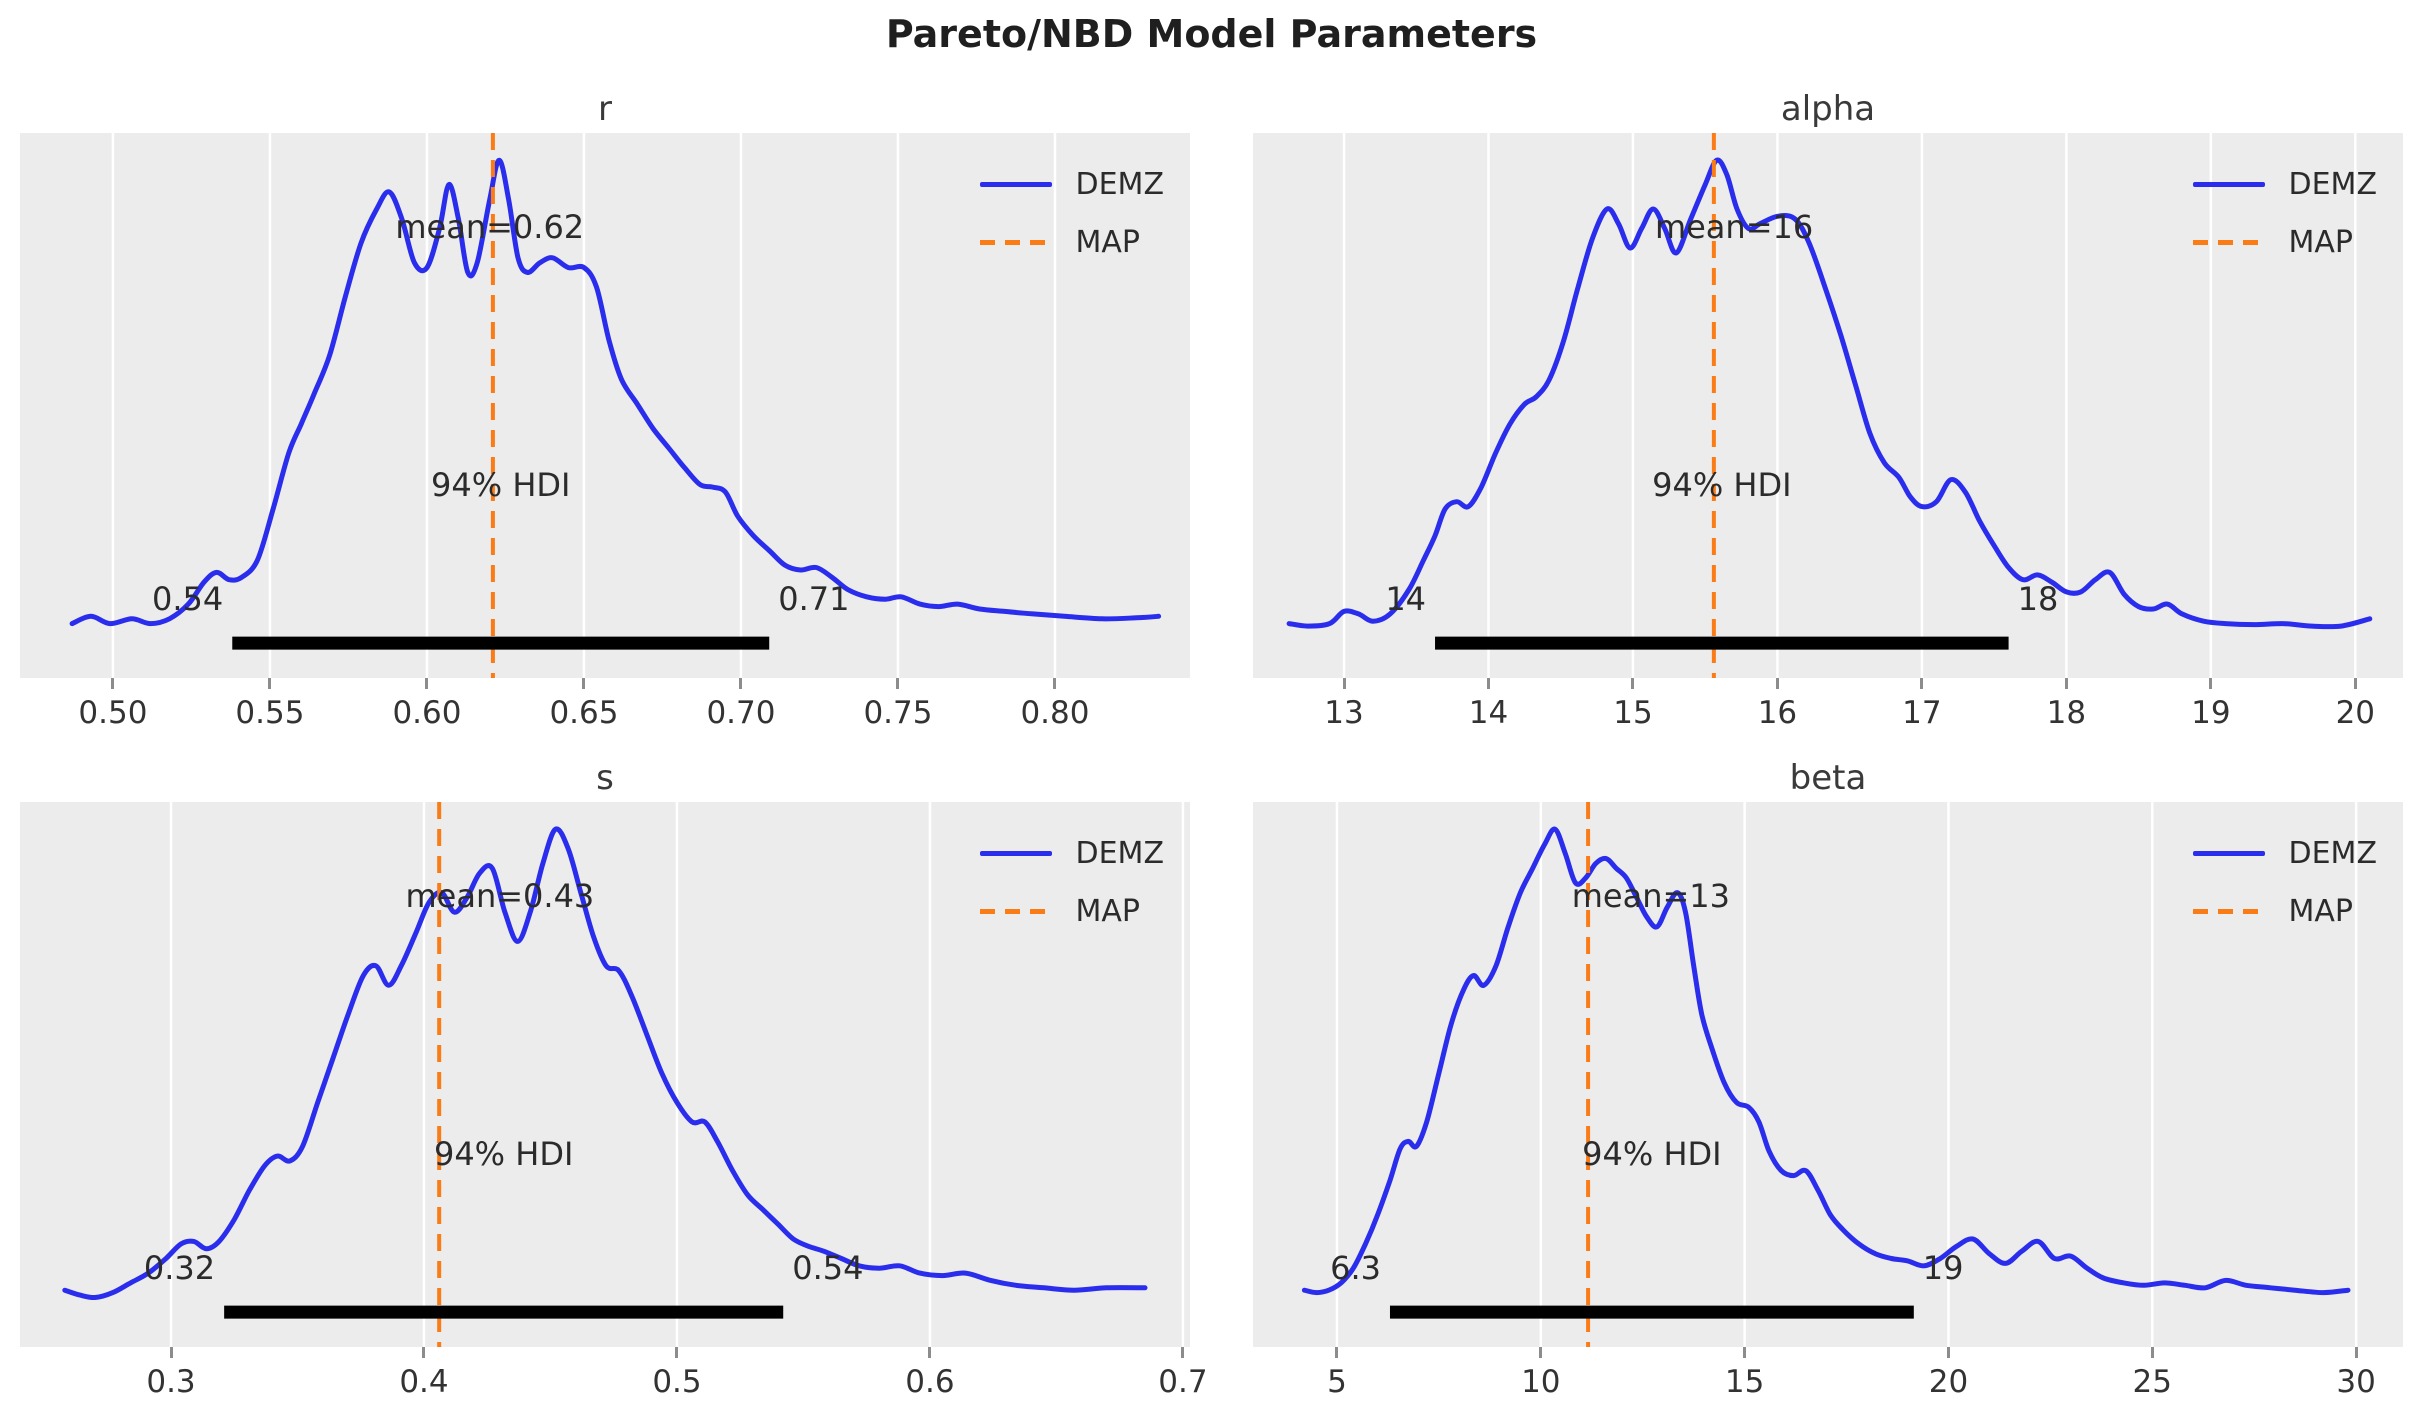  Describe the element at coordinates (930, 1382) in the screenshot. I see `x-tick-label: 0.6` at that location.